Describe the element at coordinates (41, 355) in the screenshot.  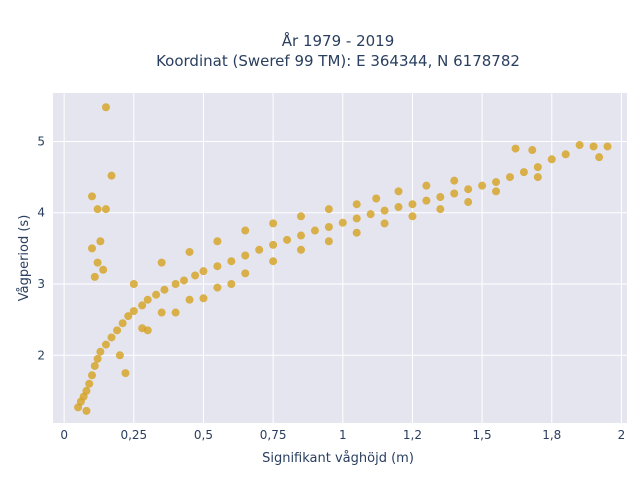
I see `y-tick-label: 2` at that location.